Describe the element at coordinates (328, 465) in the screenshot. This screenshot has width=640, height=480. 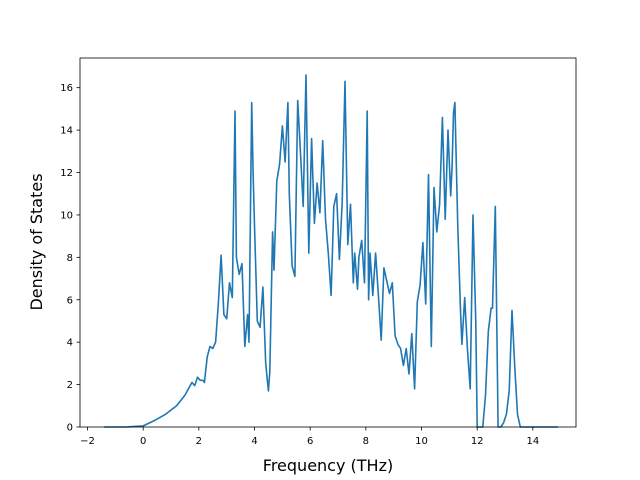
I see `x-axis-label: Frequency (THz)` at that location.